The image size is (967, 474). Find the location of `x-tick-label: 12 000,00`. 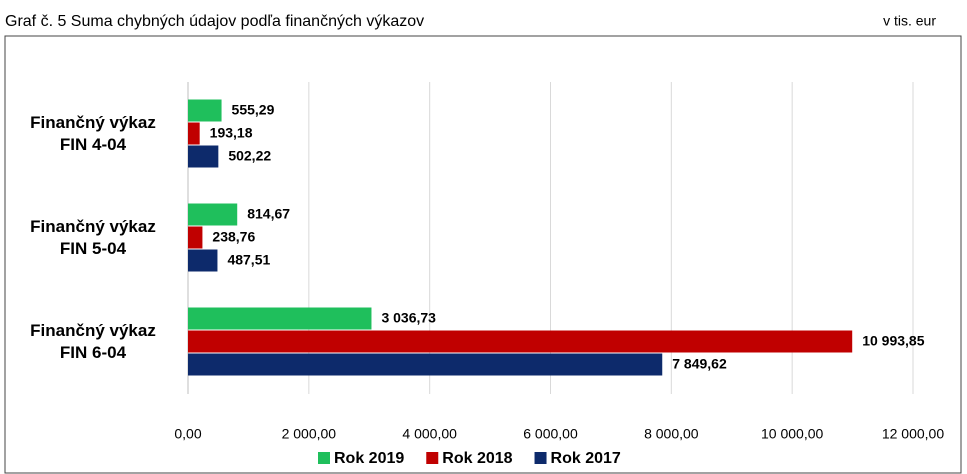

x-tick-label: 12 000,00 is located at coordinates (913, 434).